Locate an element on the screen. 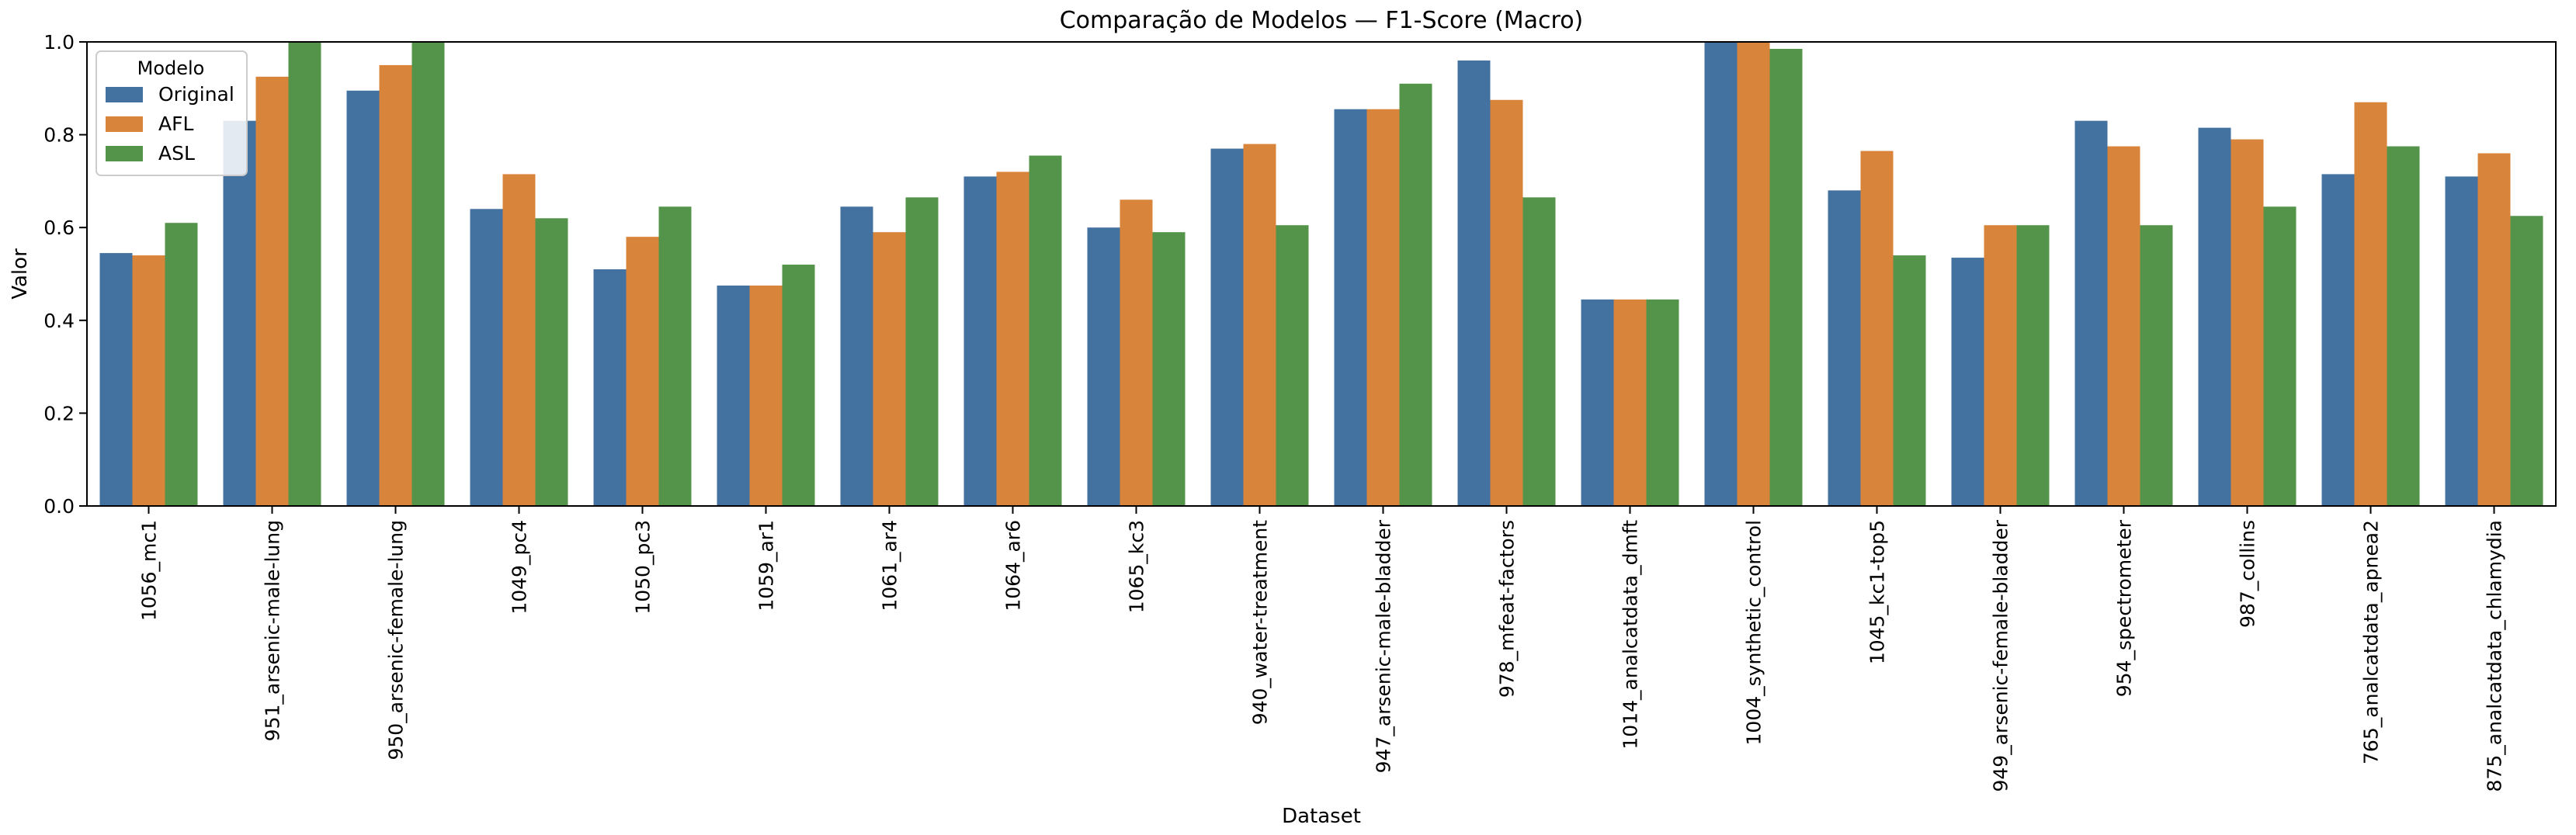  legend-title: Modelo is located at coordinates (171, 68).